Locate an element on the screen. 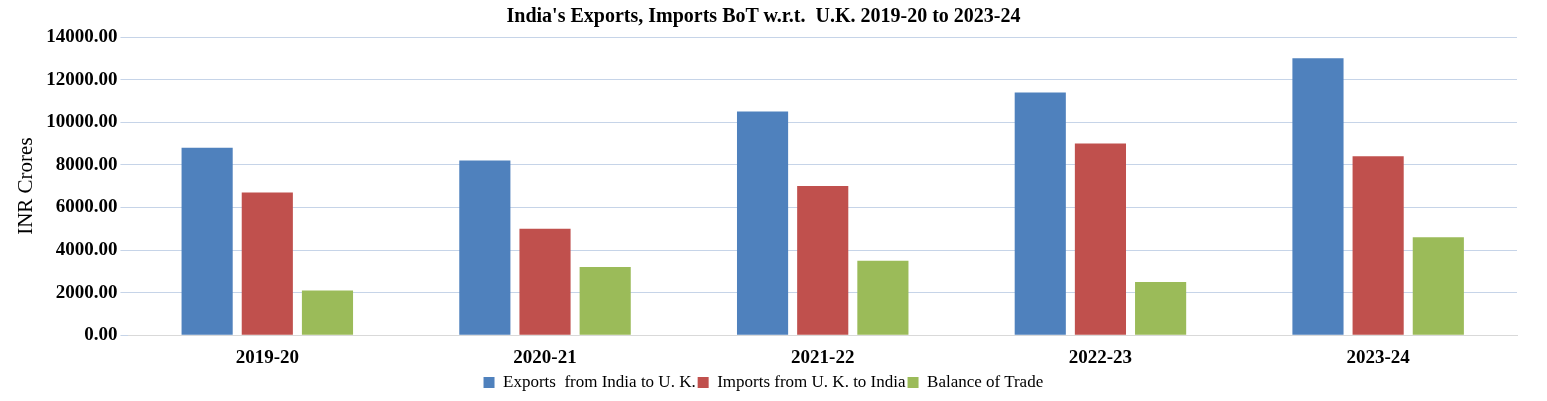 The image size is (1547, 401). y-tick-label: 10000.00 is located at coordinates (82, 121).